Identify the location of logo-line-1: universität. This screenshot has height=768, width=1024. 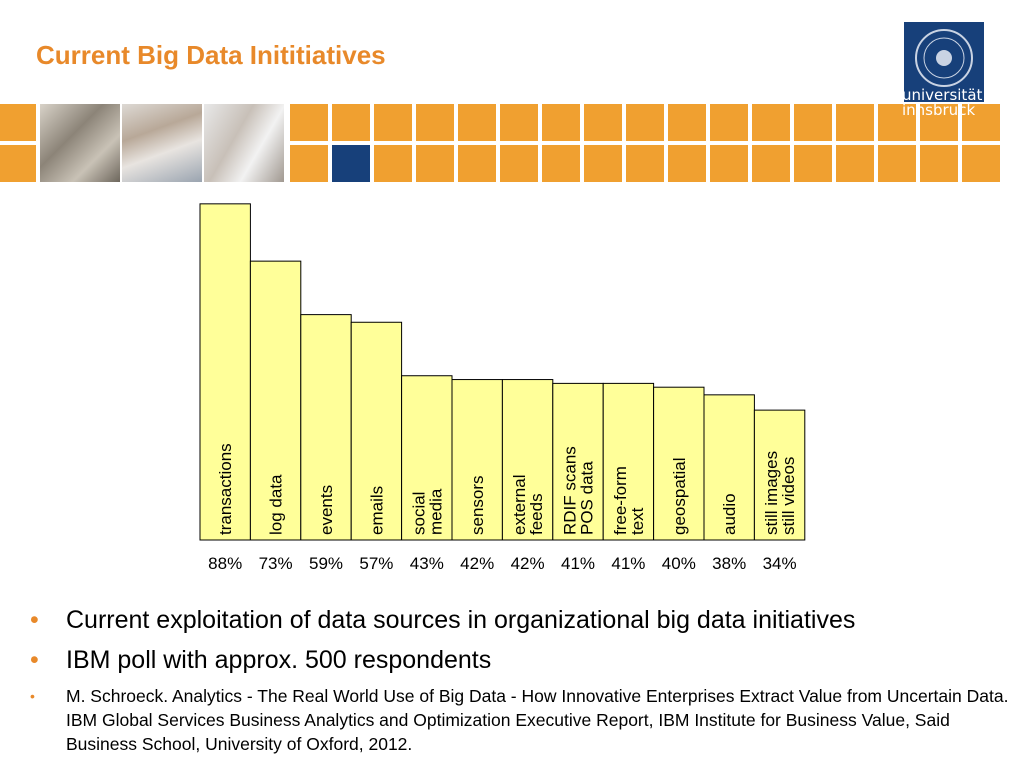
(942, 95).